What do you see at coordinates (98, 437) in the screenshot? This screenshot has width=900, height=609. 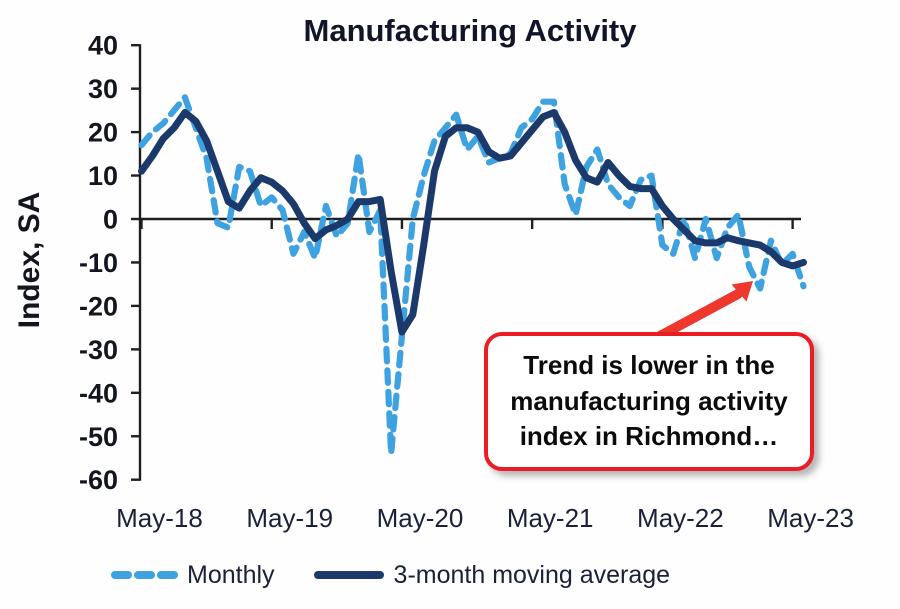 I see `y-tick-label: -50` at bounding box center [98, 437].